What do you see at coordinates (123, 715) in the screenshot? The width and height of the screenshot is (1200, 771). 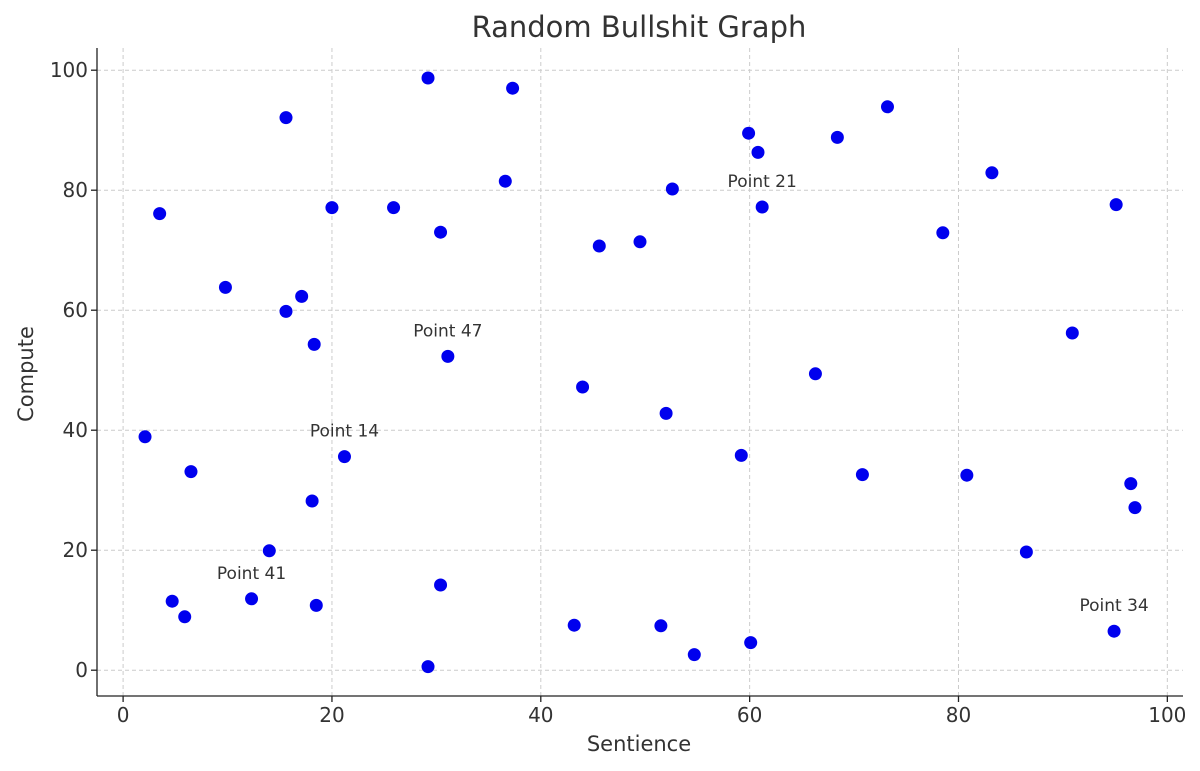 I see `x-tick-label: 0` at bounding box center [123, 715].